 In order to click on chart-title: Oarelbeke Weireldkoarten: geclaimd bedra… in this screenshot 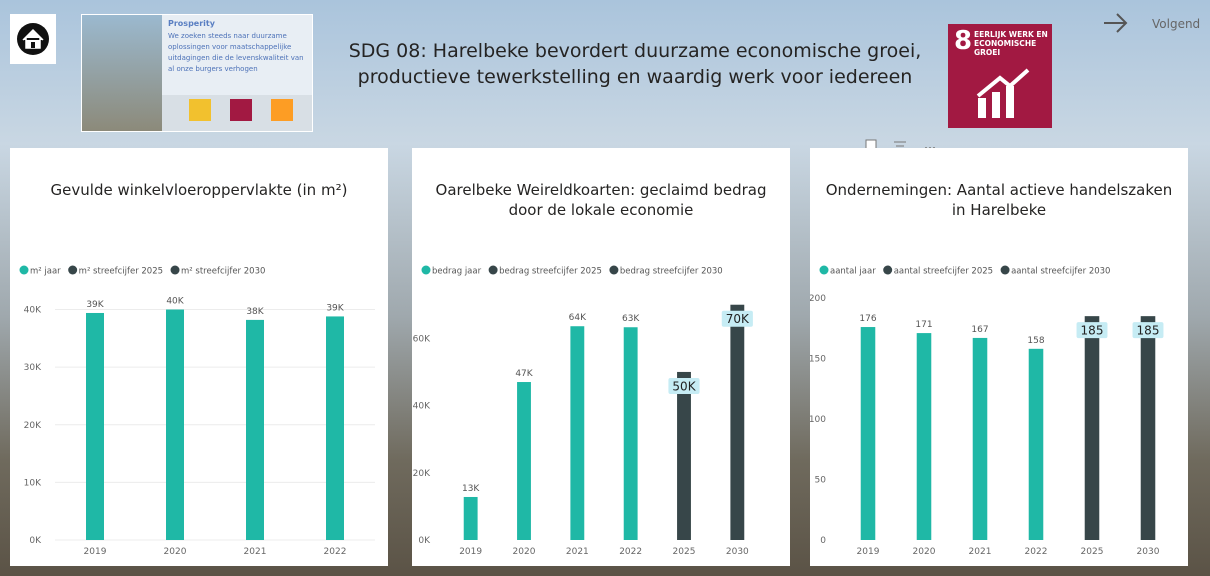, I will do `click(601, 200)`.